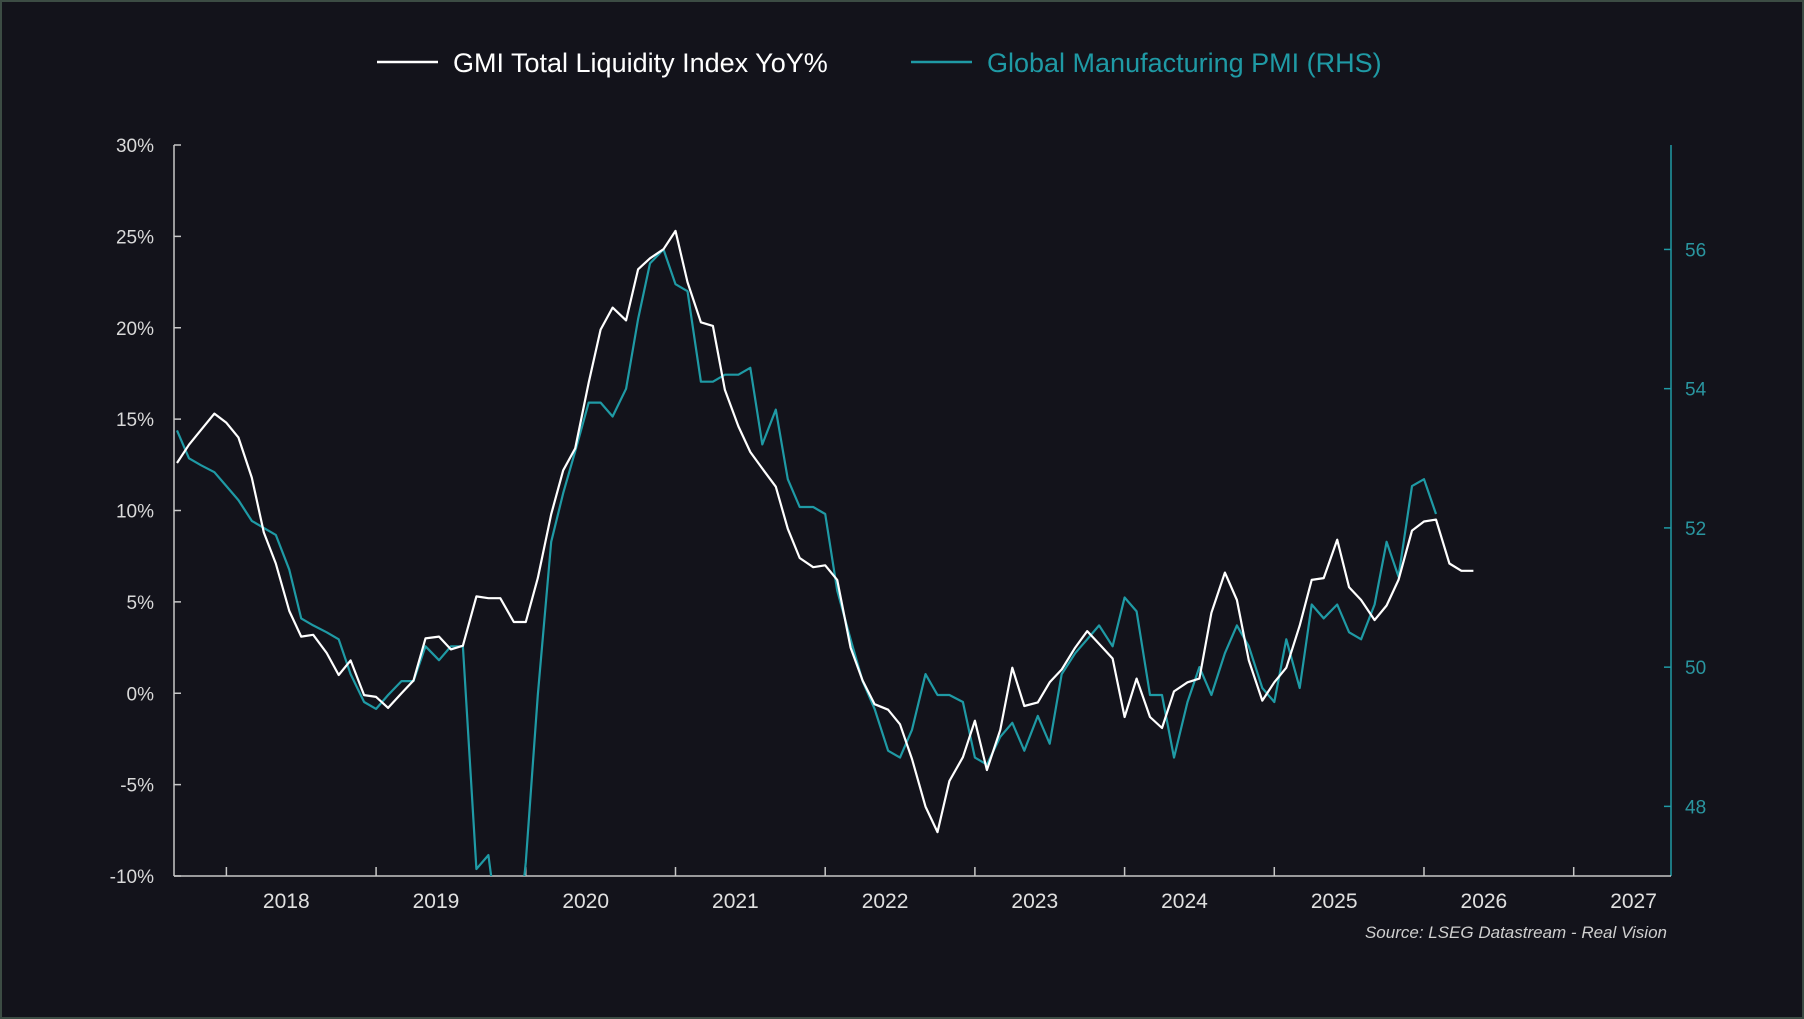 The height and width of the screenshot is (1019, 1804). What do you see at coordinates (135, 512) in the screenshot?
I see `left-y-tick-label: 10%` at bounding box center [135, 512].